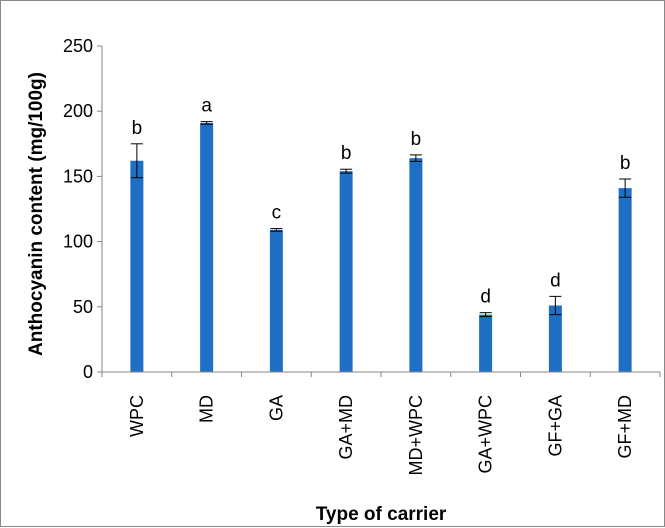  I want to click on y-tick-label: 100, so click(78, 242).